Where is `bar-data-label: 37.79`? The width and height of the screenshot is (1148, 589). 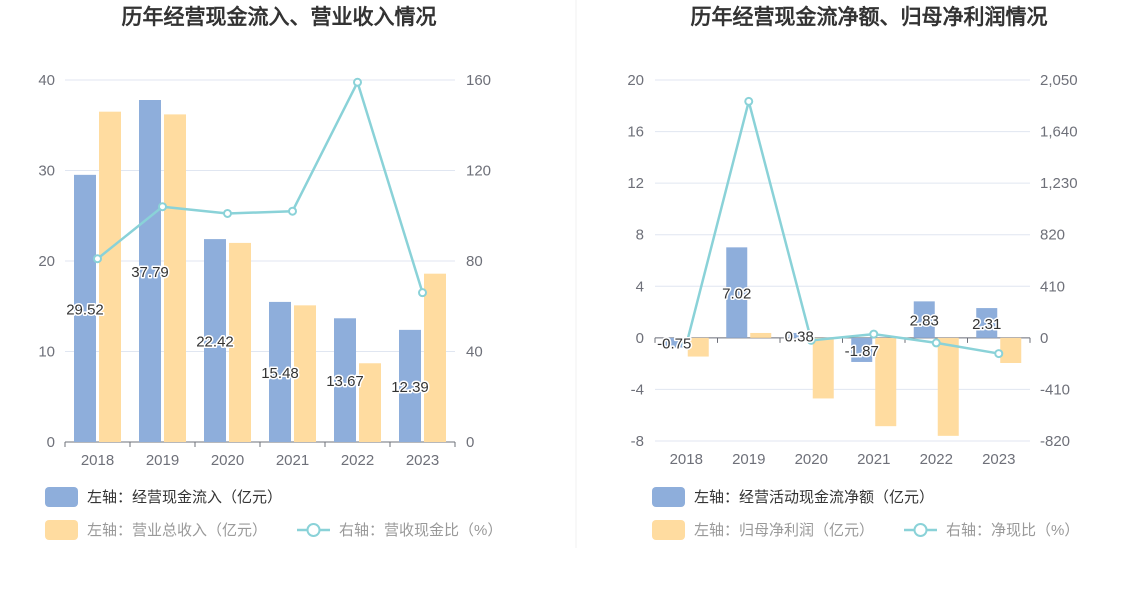 bar-data-label: 37.79 is located at coordinates (150, 272).